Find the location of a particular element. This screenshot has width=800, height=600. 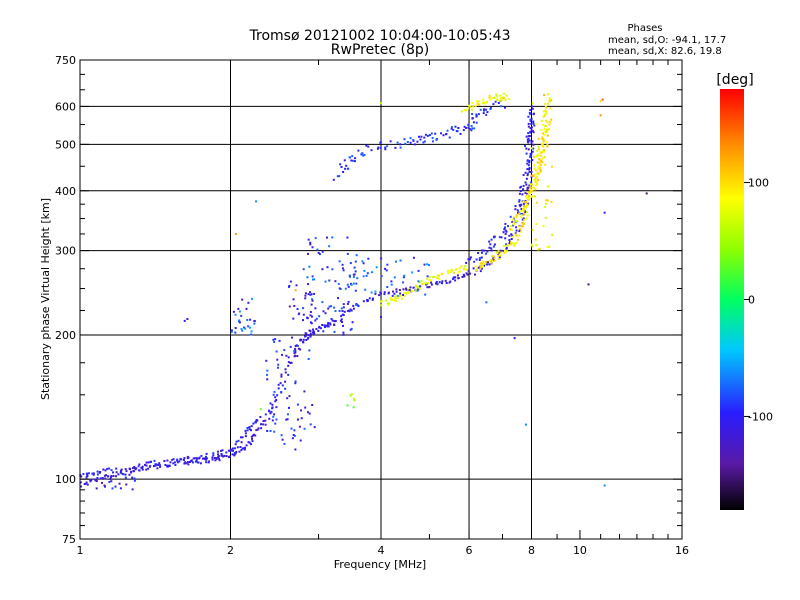

colorbar-label: [deg] is located at coordinates (734, 80).